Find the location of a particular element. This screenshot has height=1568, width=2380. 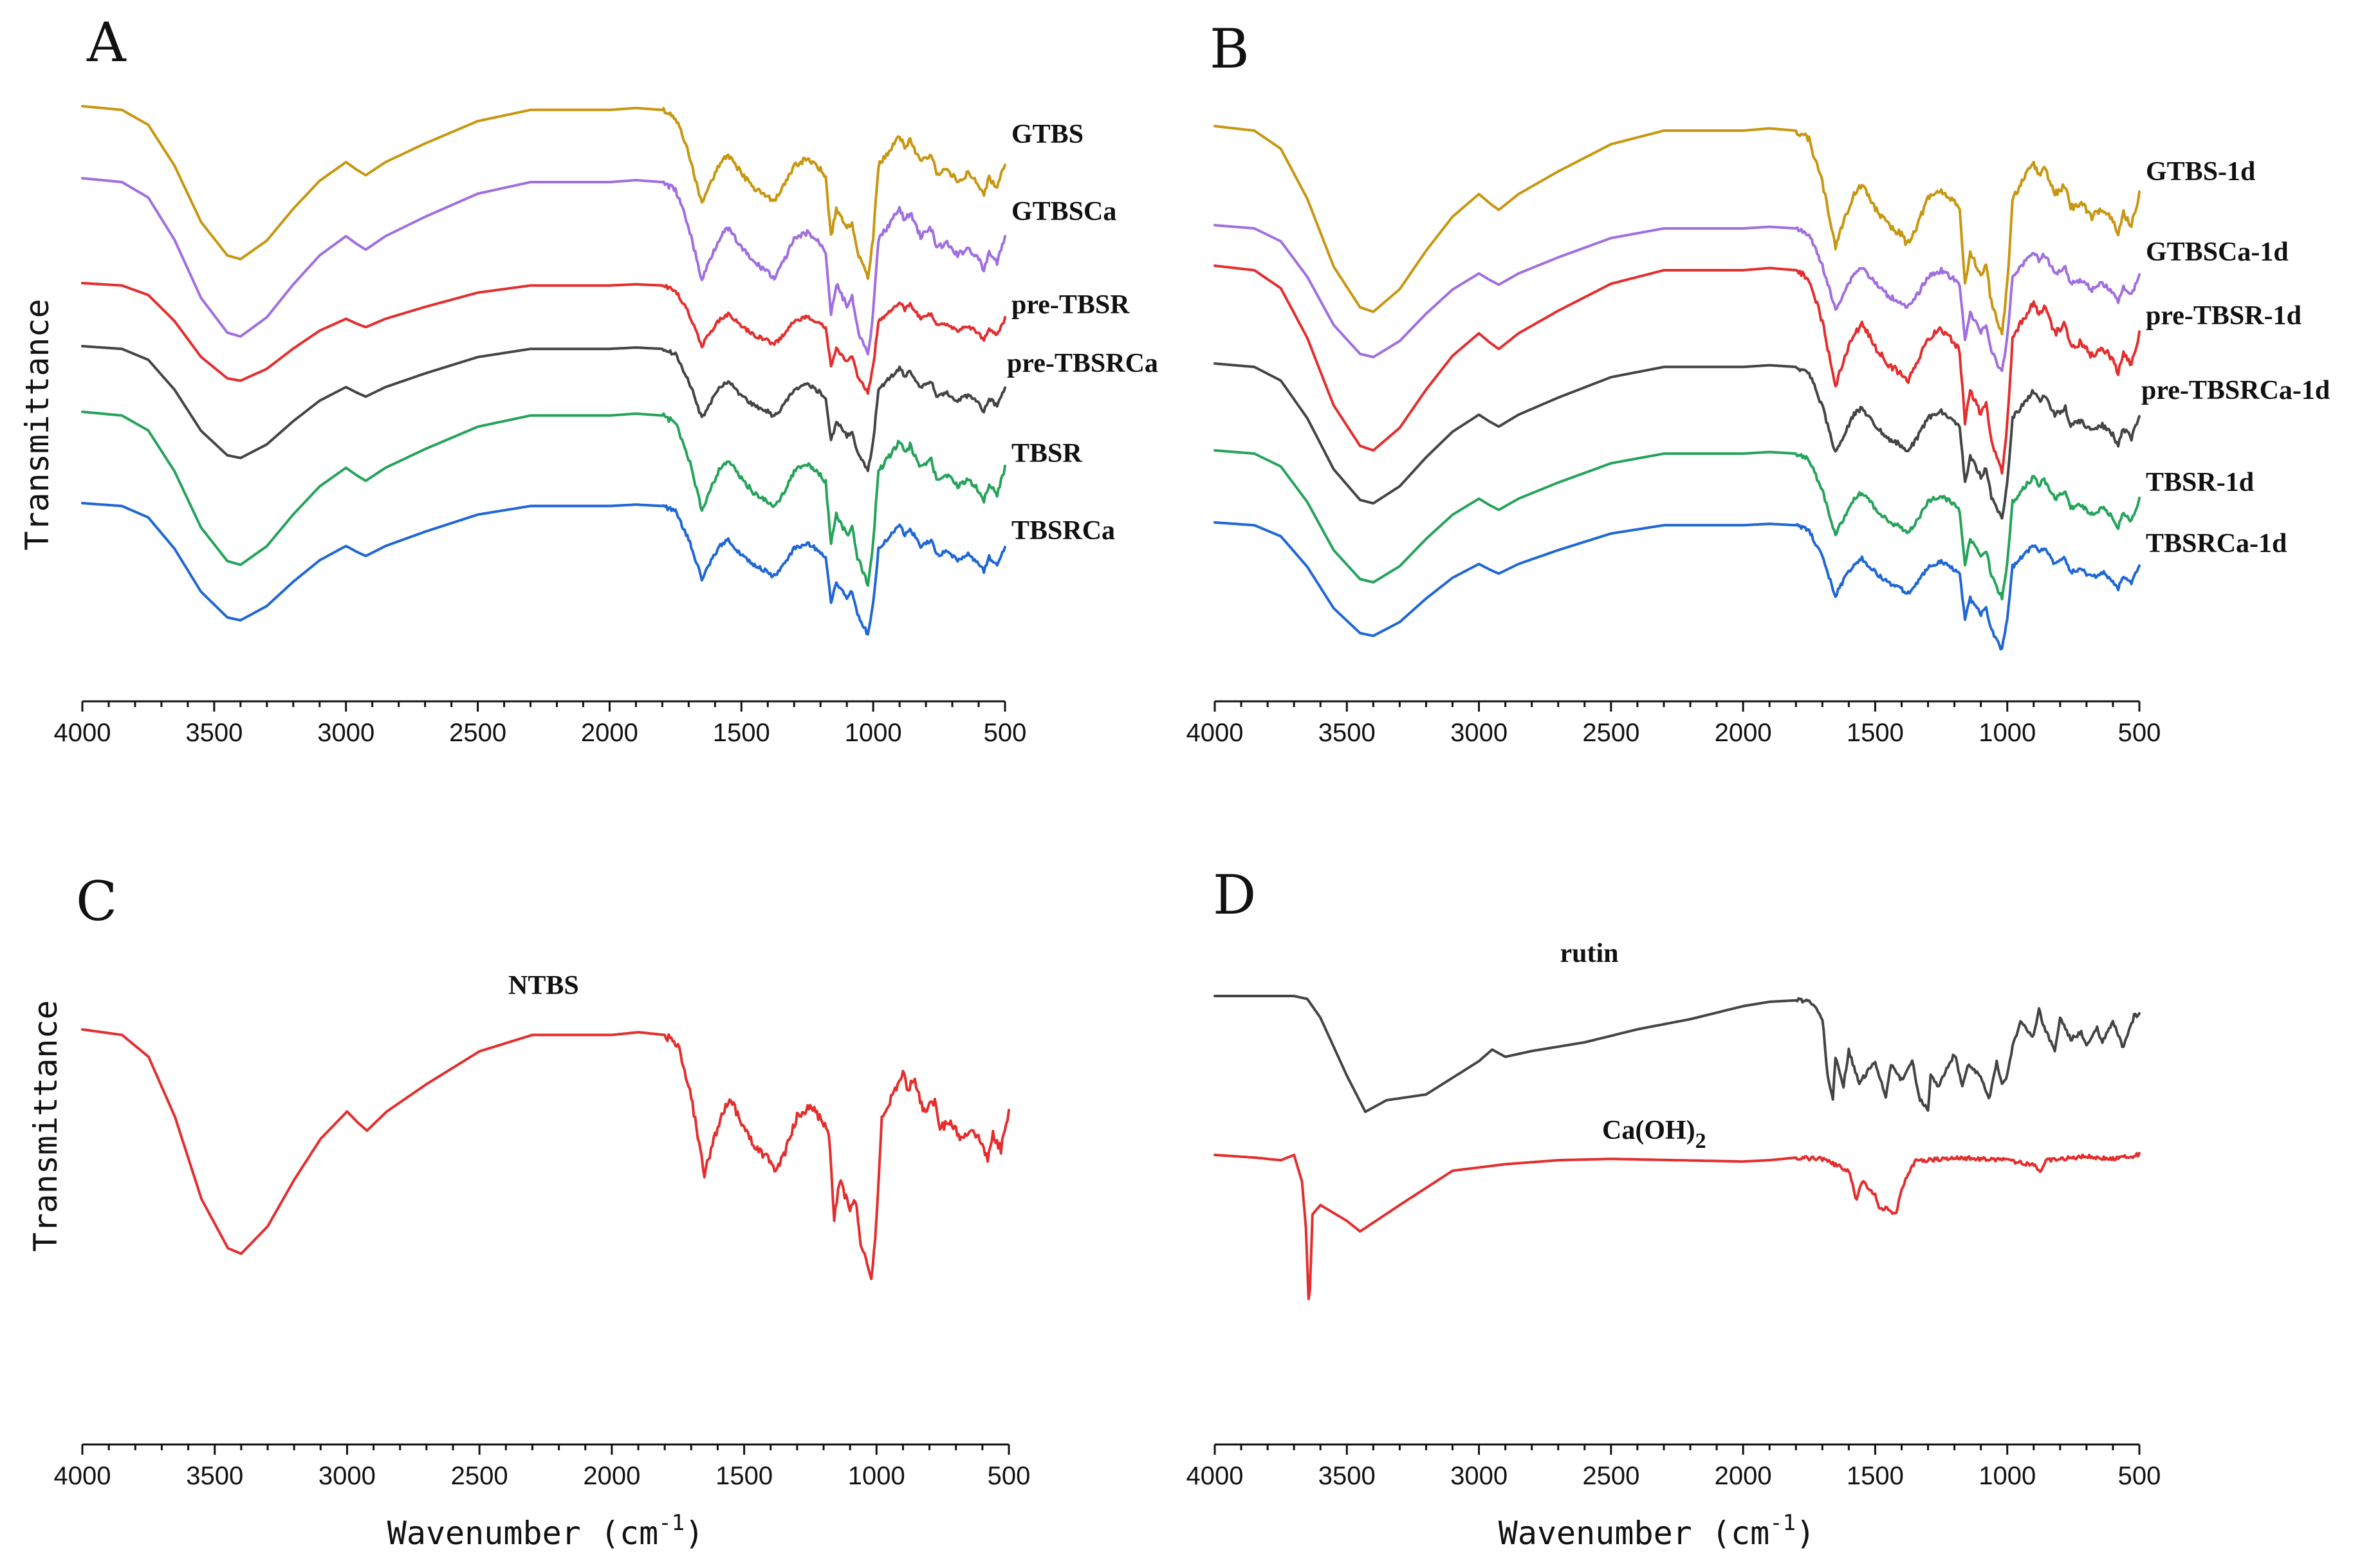

traces-d is located at coordinates (1677, 1148).